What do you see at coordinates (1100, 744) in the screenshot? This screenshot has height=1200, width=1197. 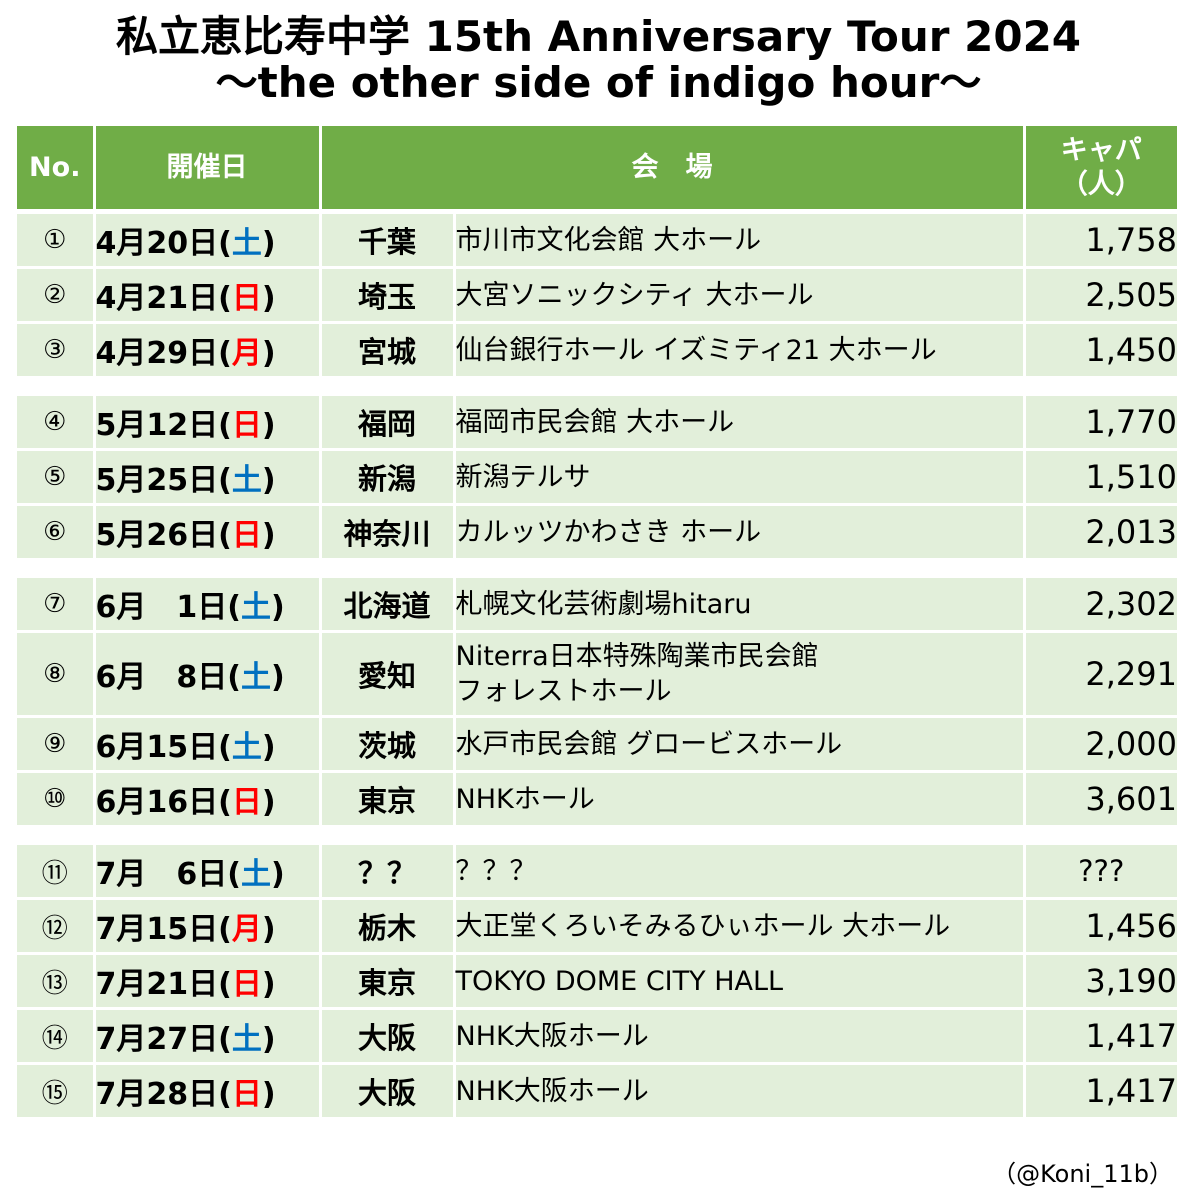 I see `row-capacity: 2,000` at bounding box center [1100, 744].